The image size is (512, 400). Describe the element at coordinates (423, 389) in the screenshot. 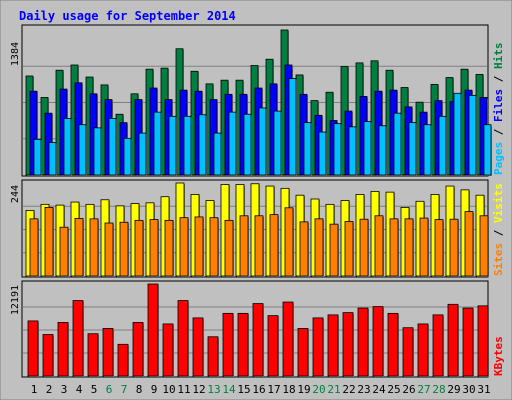

I see `x-tick-label: 27` at that location.